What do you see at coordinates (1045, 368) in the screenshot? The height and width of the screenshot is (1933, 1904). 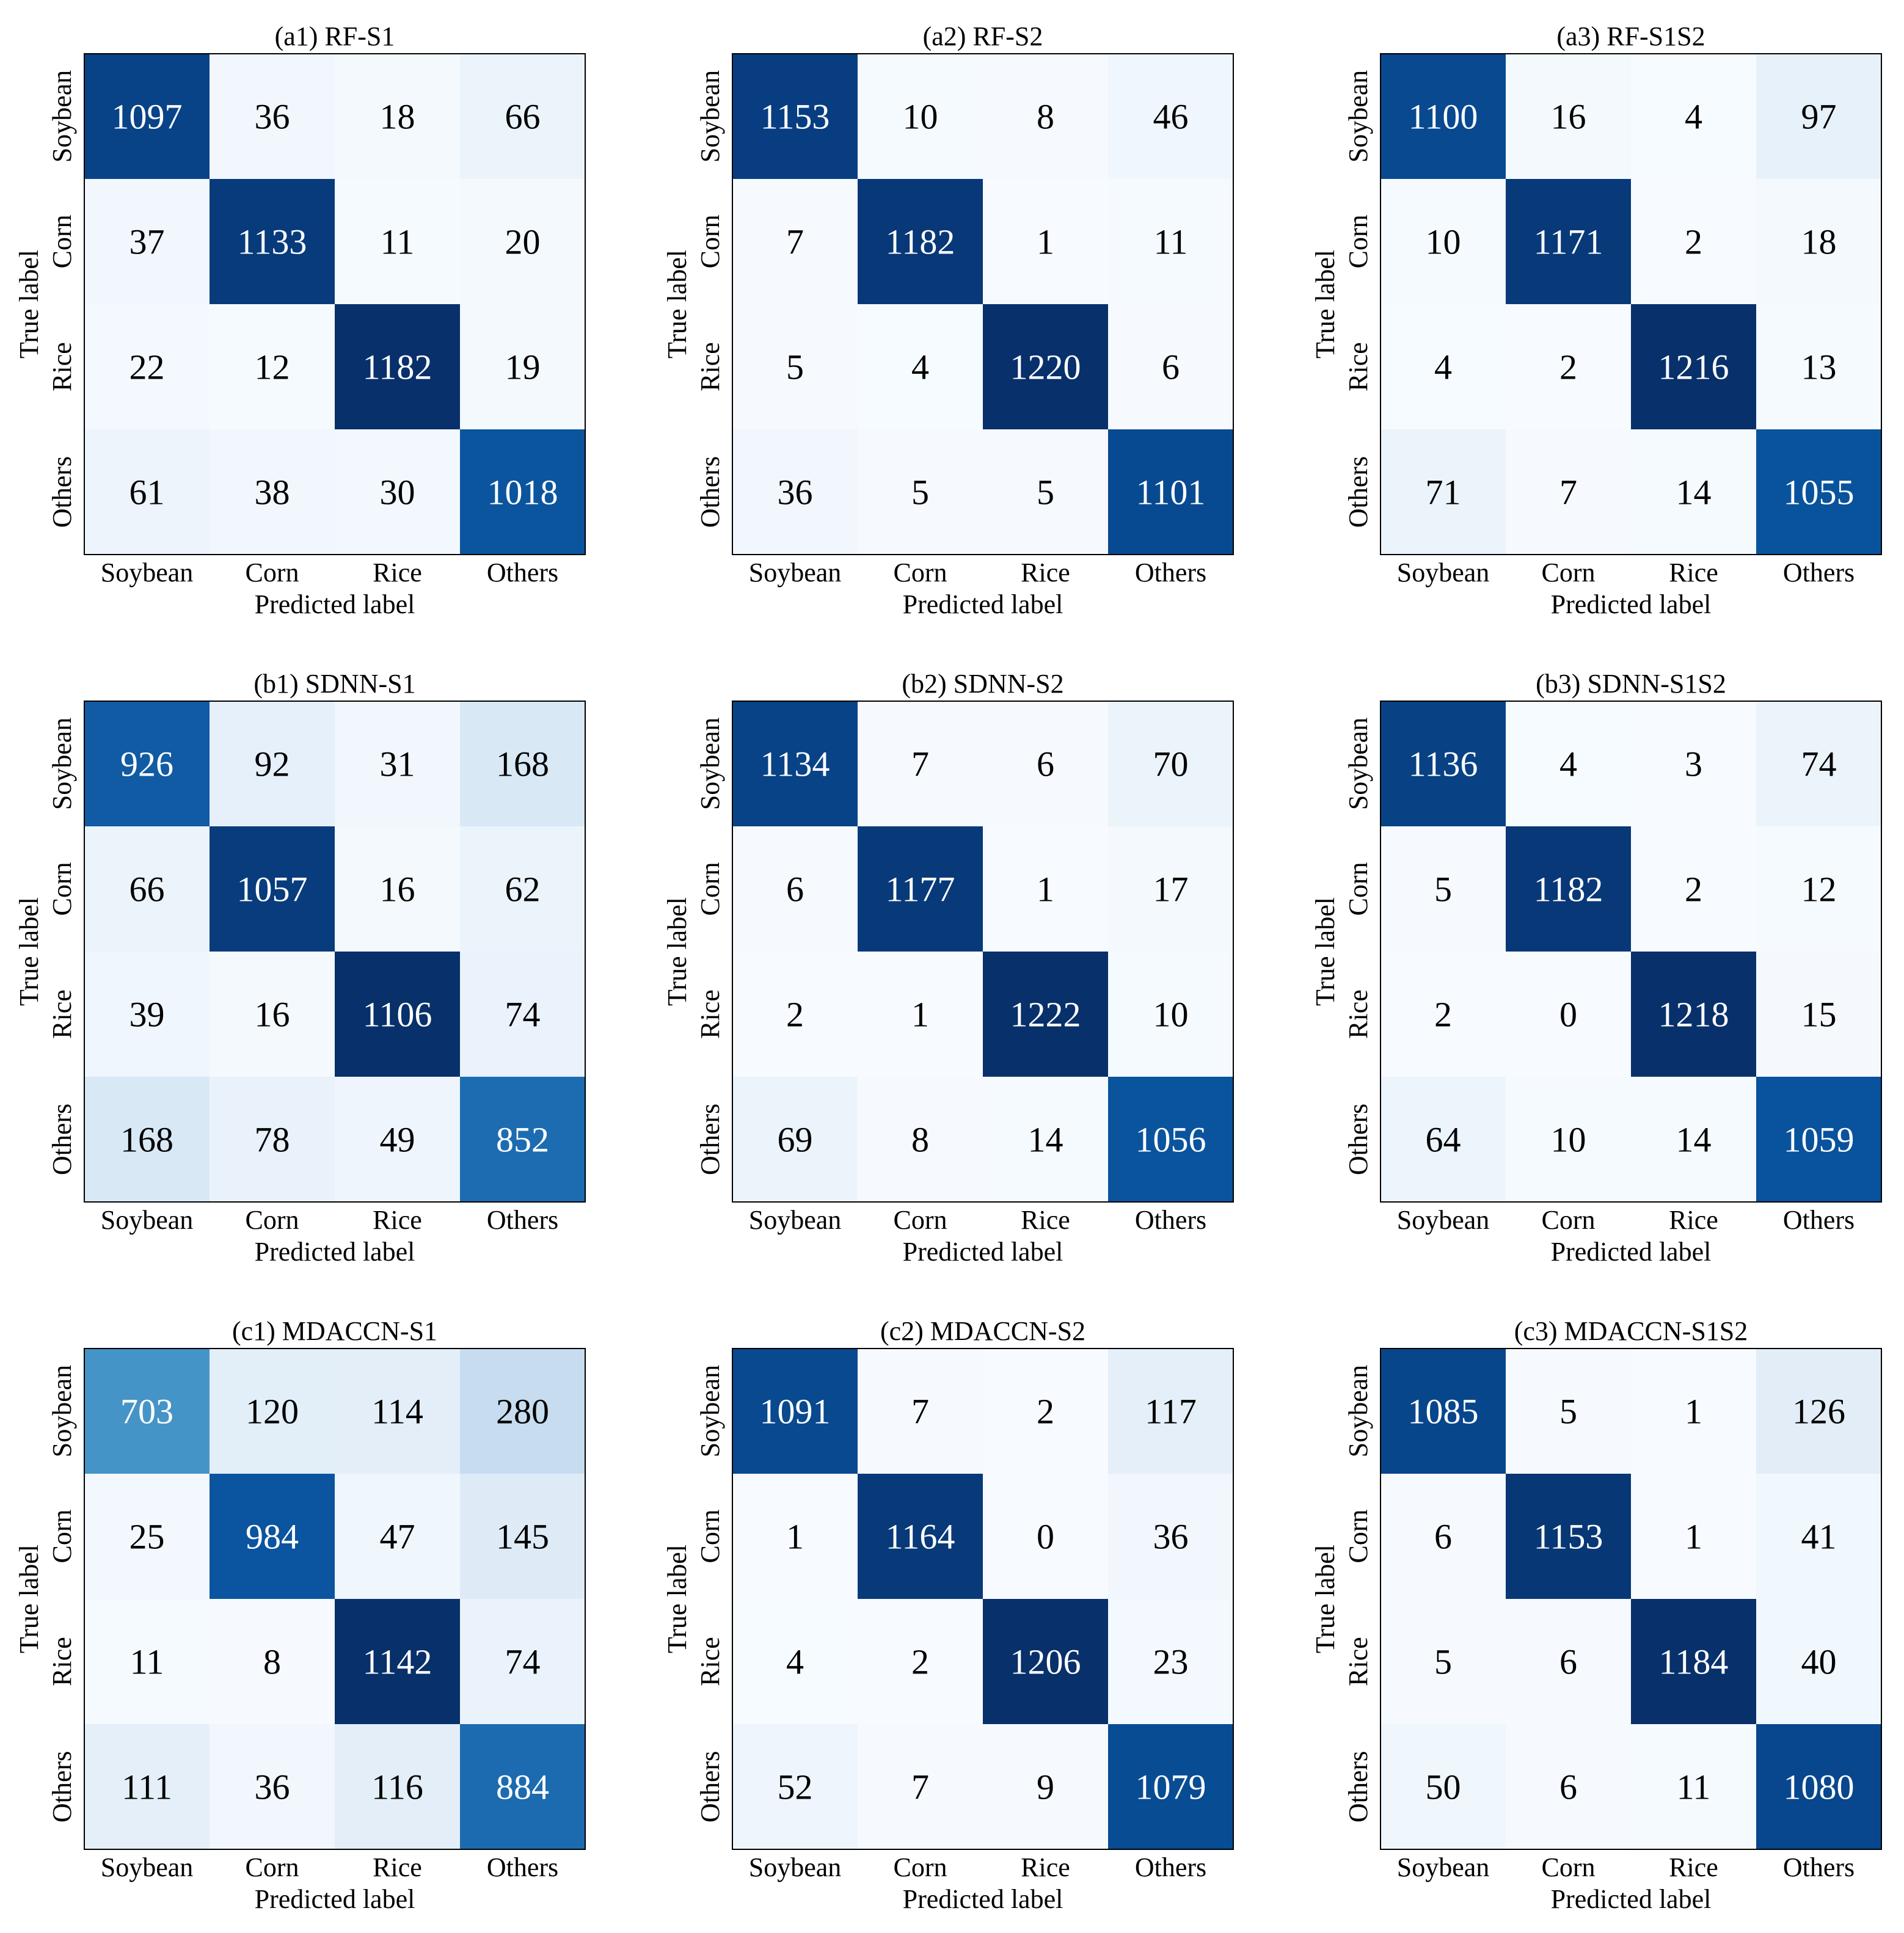 I see `cell-value-label: 1220` at bounding box center [1045, 368].